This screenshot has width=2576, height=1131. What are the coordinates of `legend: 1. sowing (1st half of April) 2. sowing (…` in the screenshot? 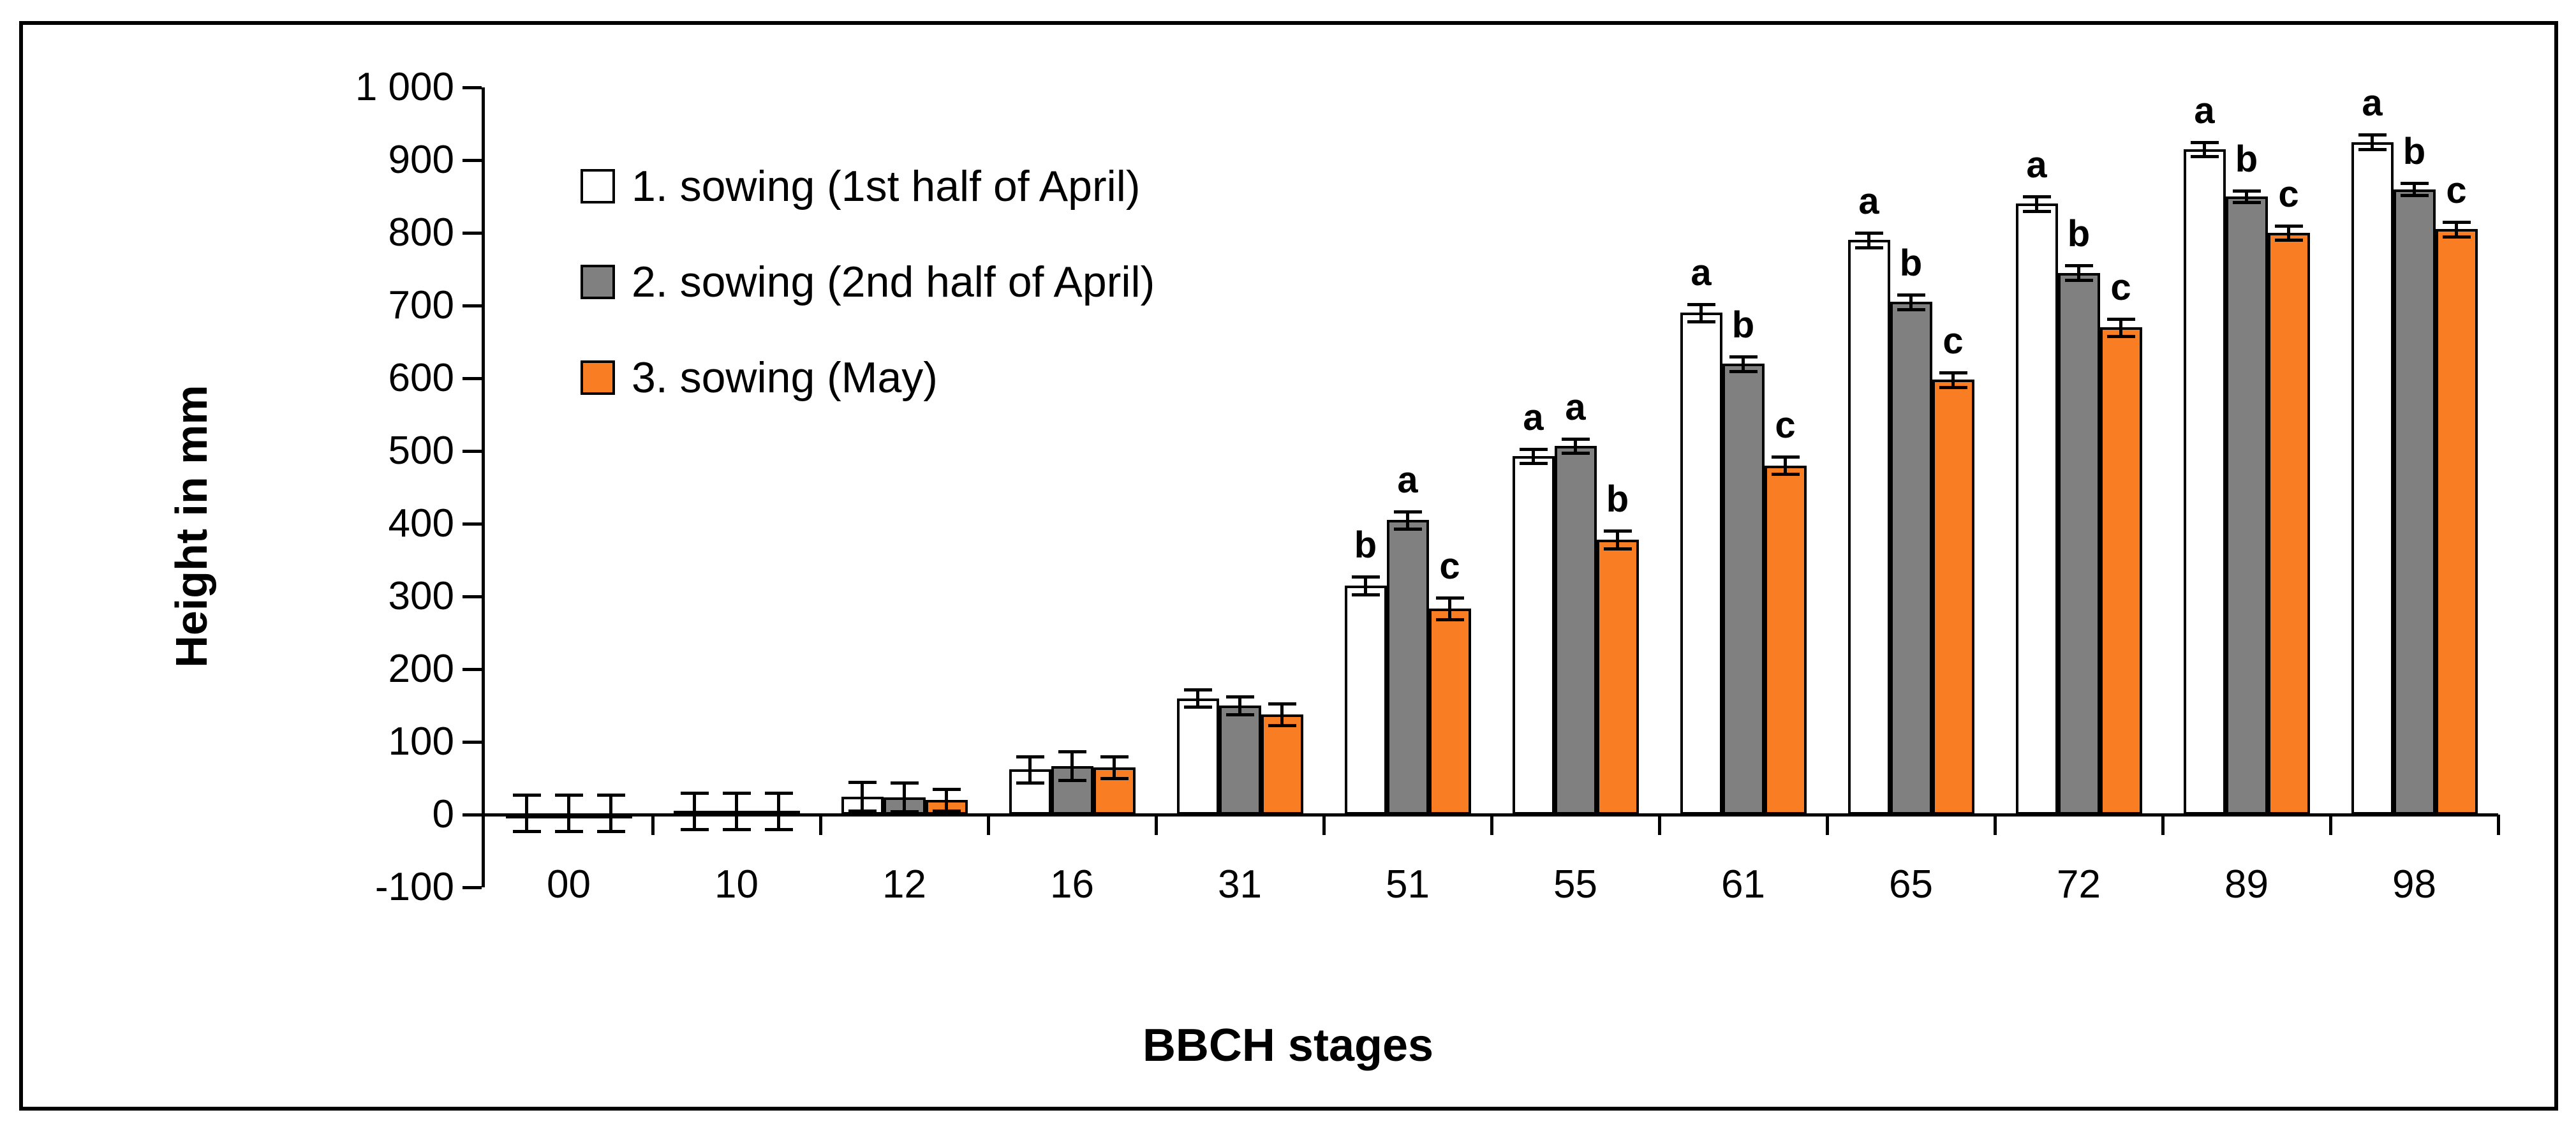 It's located at (868, 303).